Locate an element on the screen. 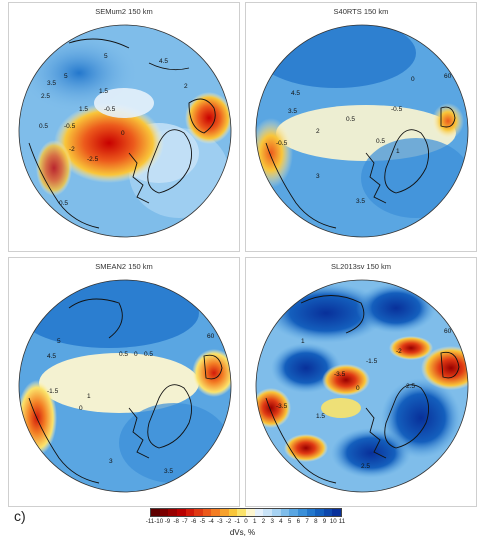 This screenshot has height=550, width=485. colorbar-tick-label: 9 is located at coordinates (324, 521).